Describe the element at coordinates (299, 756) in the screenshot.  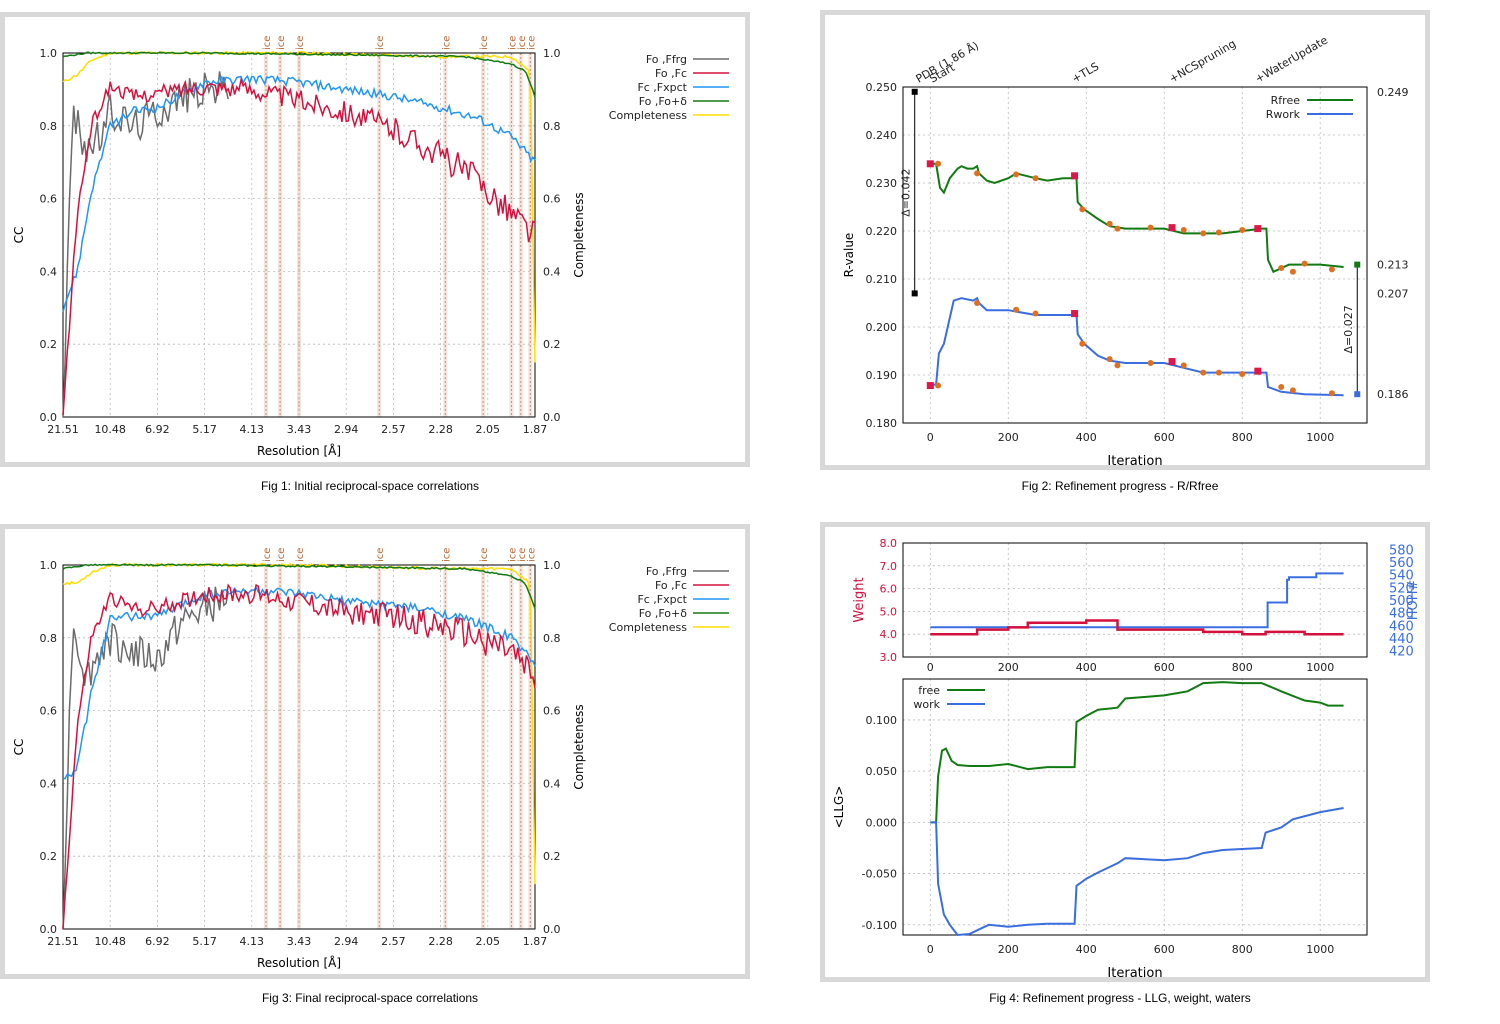
I see `series-fo-fc` at that location.